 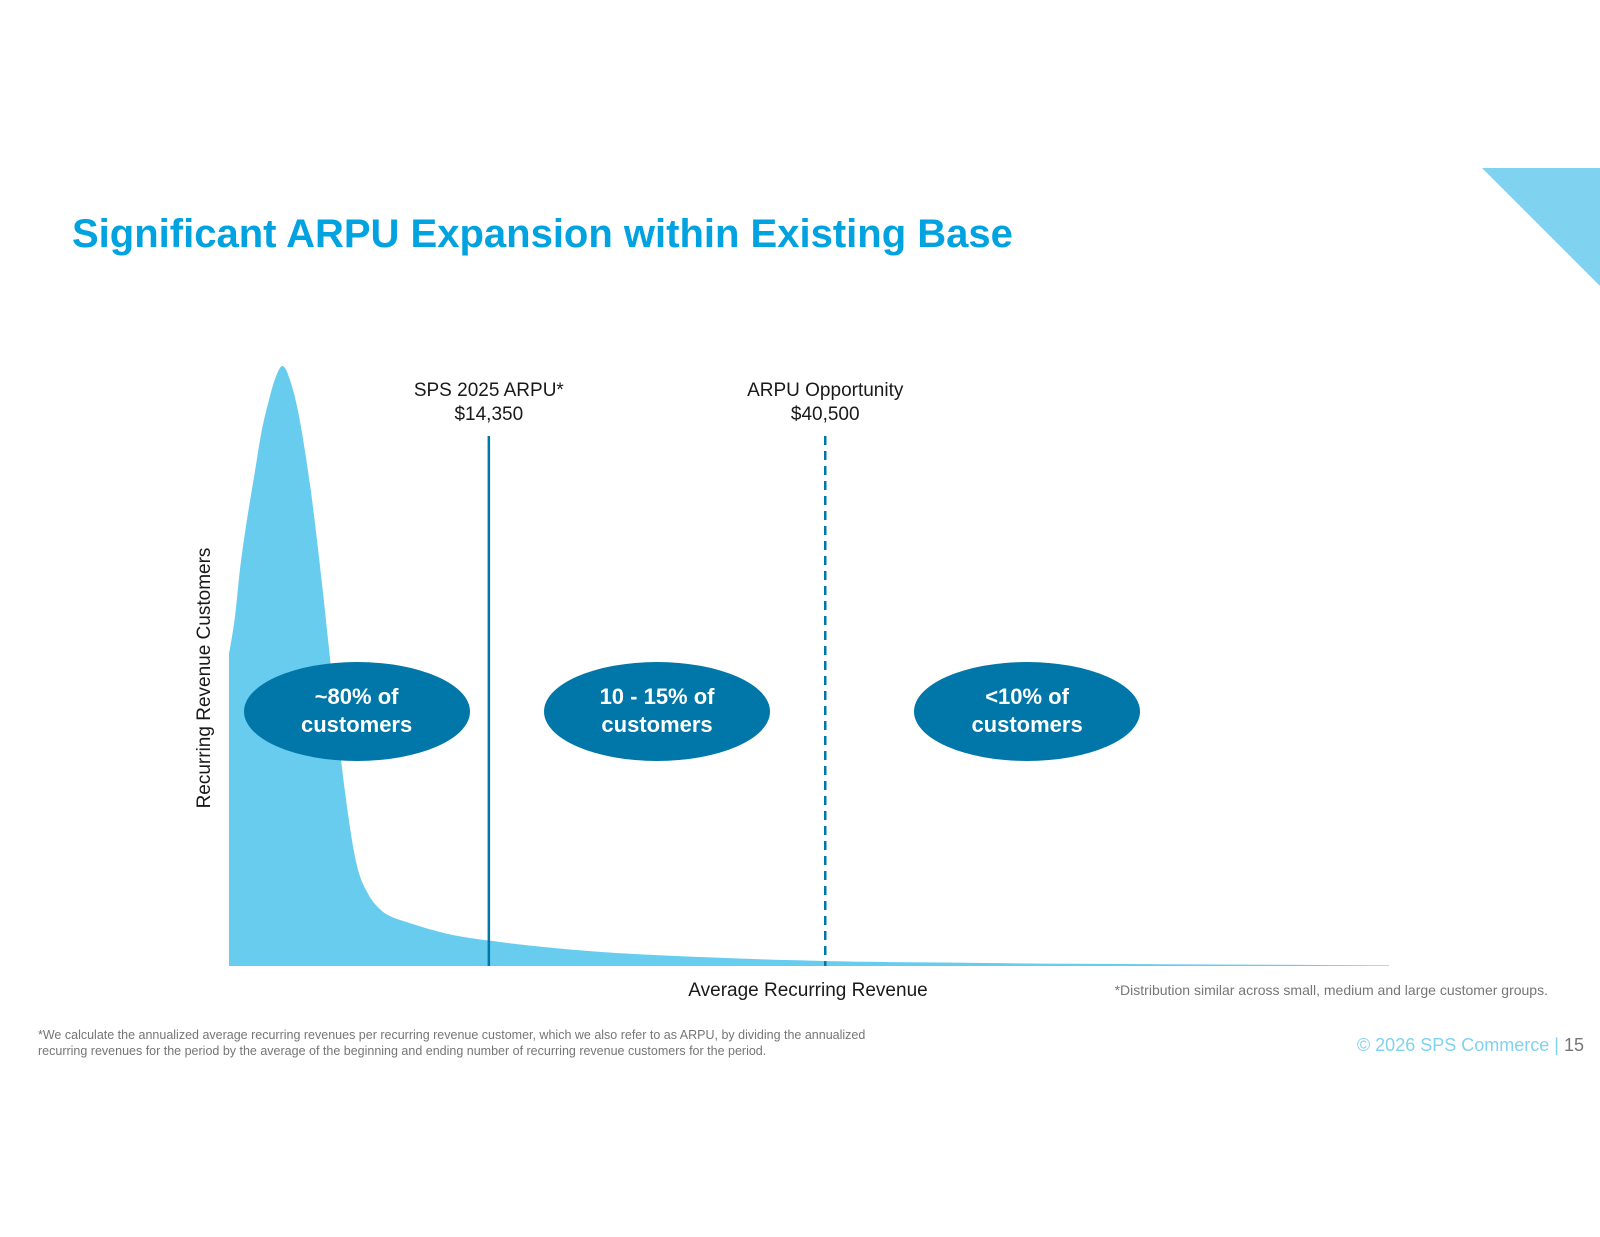 I want to click on copyright-text: © 2026 SPS Commerce, so click(x=1453, y=1045).